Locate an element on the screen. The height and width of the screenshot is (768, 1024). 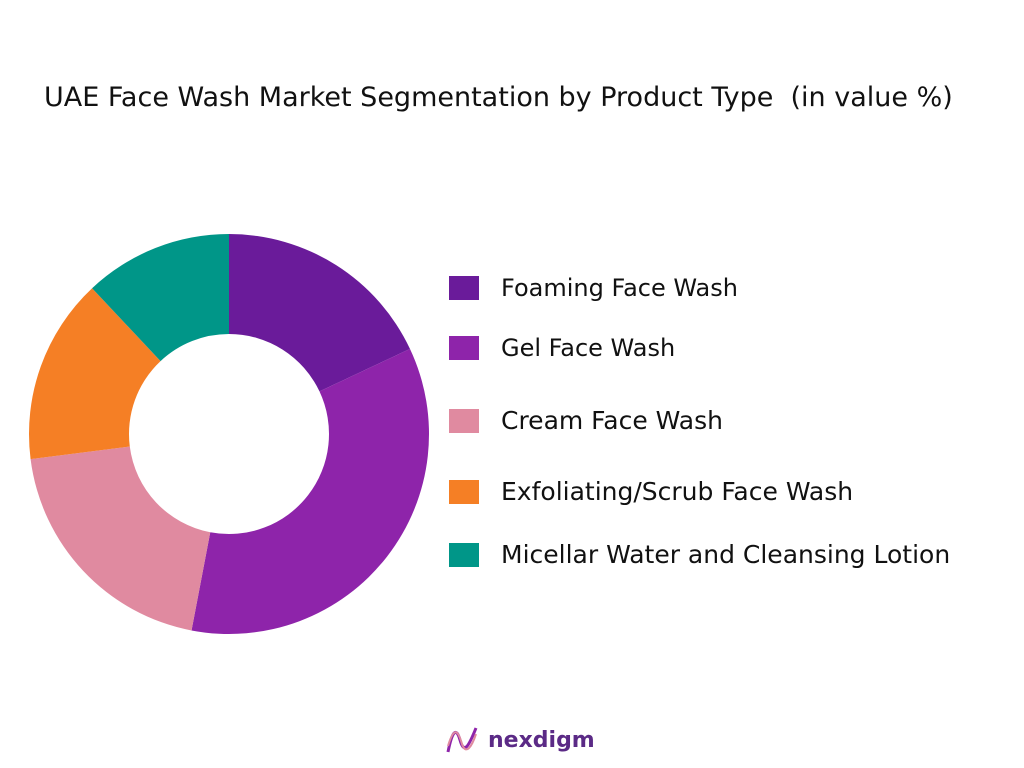
legend-label: Micellar Water and Cleansing Lotion is located at coordinates (726, 554).